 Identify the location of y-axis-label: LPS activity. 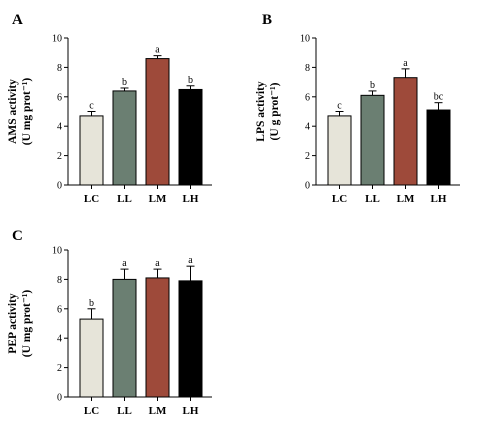
(261, 111).